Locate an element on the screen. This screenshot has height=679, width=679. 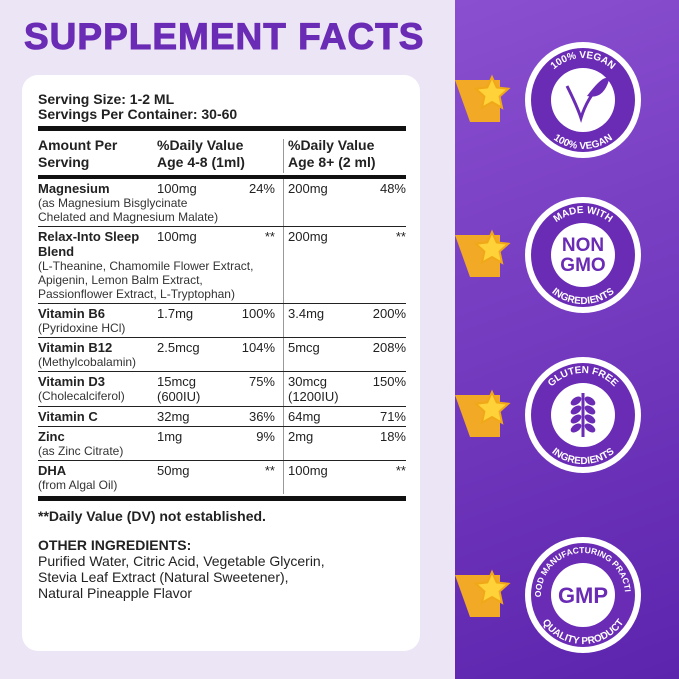
amount-adult: 30mcg is located at coordinates (308, 381).